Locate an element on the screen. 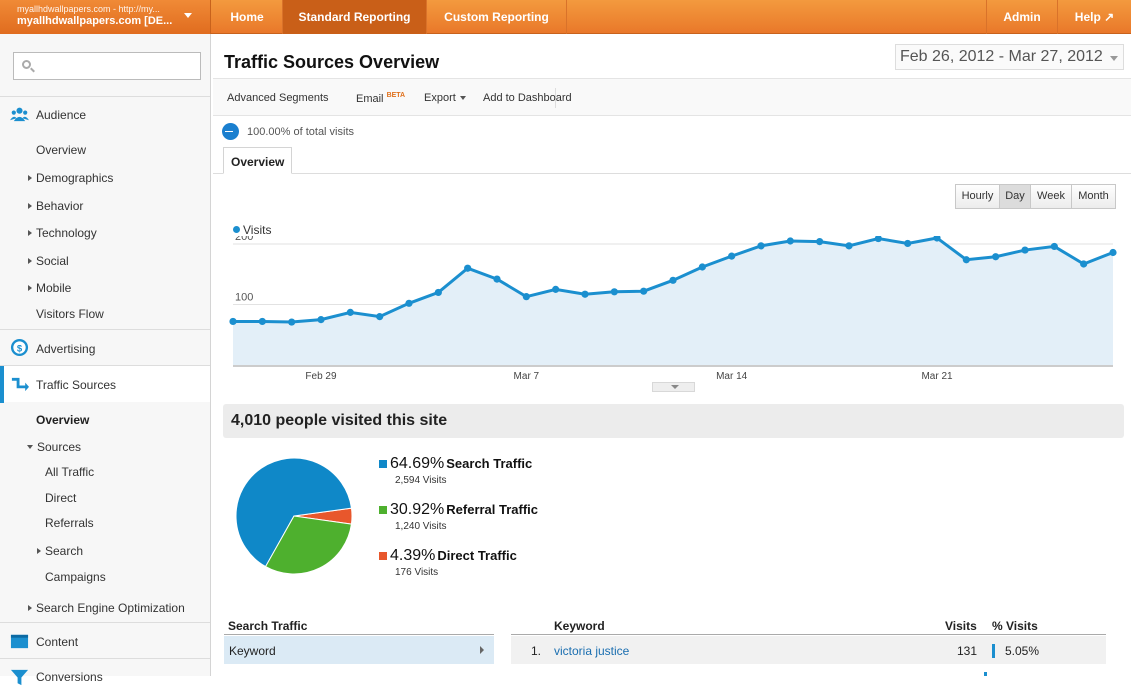 Image resolution: width=1131 pixels, height=688 pixels. sidebar-item-mobile: Mobile is located at coordinates (49, 288).